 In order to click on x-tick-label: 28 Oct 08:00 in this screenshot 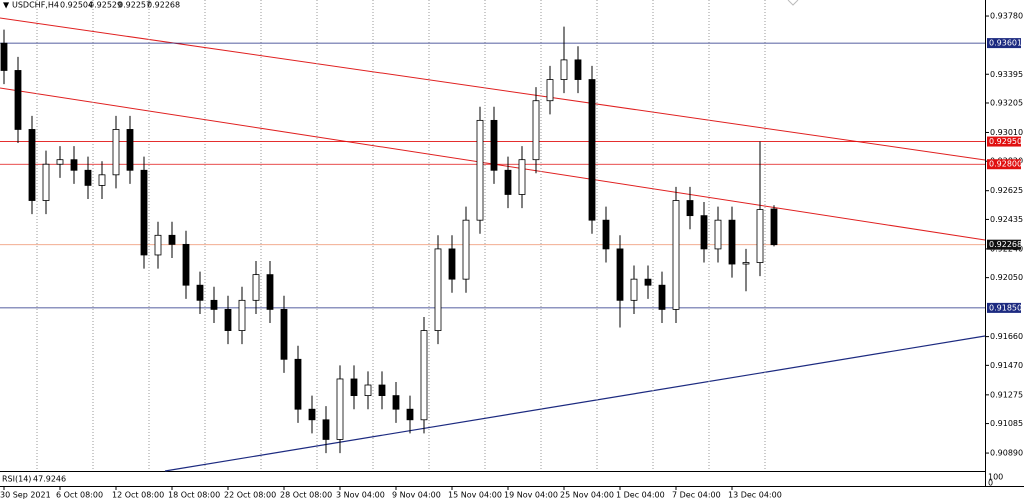, I will do `click(306, 495)`.